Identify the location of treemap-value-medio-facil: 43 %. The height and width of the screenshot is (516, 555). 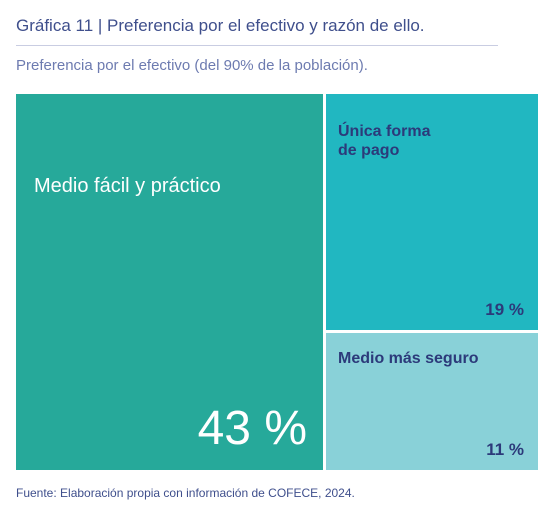
(252, 428).